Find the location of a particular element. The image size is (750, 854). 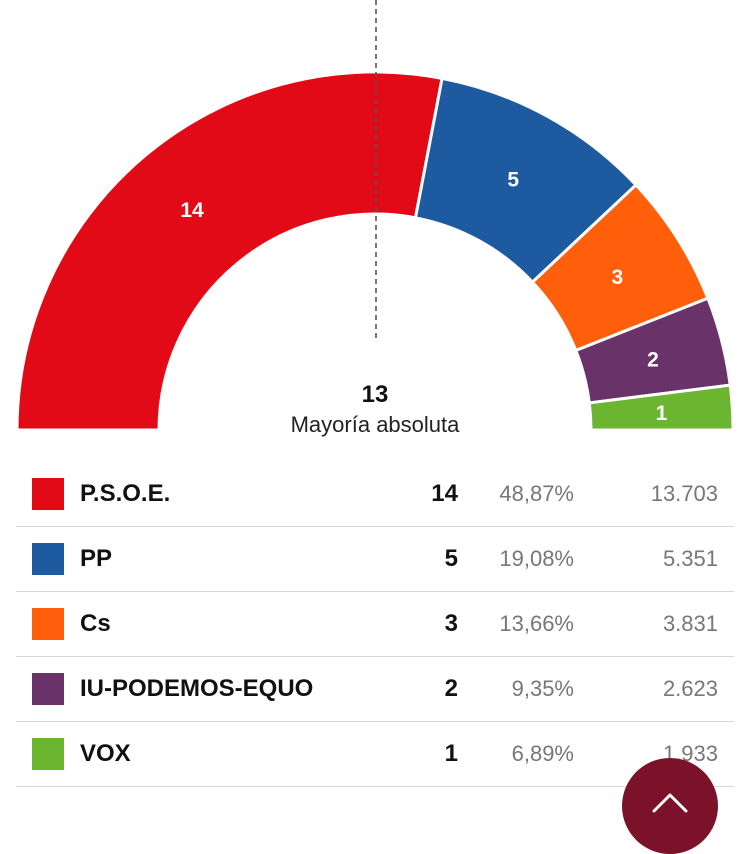

seat-count: 3 is located at coordinates (451, 623).